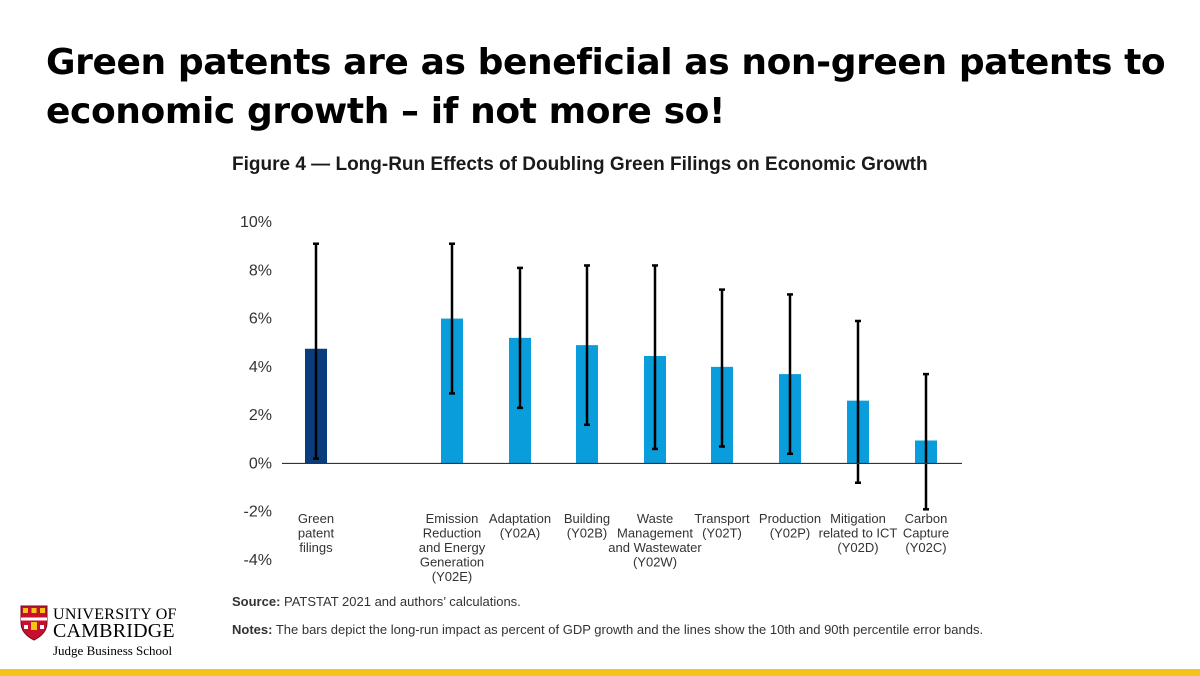 The height and width of the screenshot is (676, 1200). I want to click on x-tick-label-line: Mitigation, so click(858, 518).